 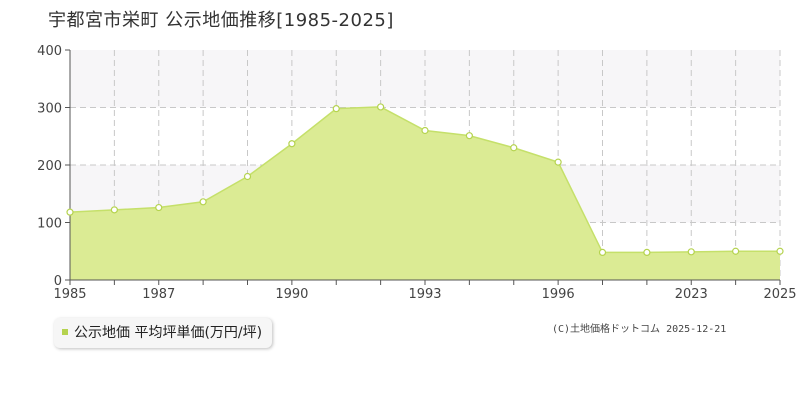 I want to click on legend: 公示地価 平均坪単価(万円/坪), so click(x=163, y=333).